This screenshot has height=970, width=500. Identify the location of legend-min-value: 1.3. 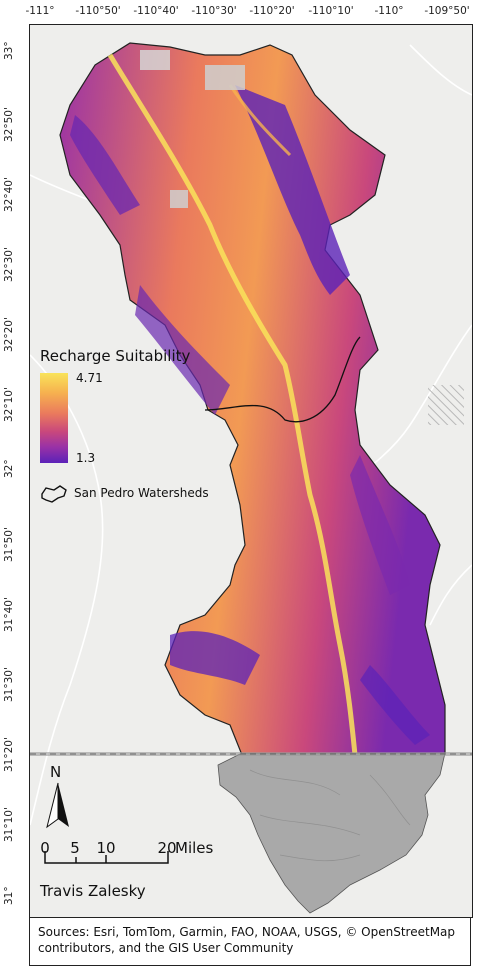
(86, 458).